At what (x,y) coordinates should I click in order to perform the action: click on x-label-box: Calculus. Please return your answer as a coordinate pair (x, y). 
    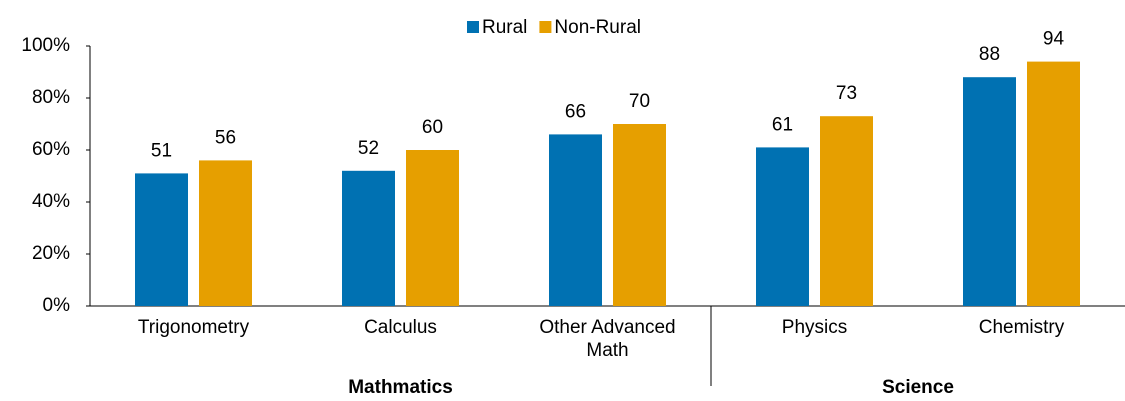
    Looking at the image, I should click on (400, 327).